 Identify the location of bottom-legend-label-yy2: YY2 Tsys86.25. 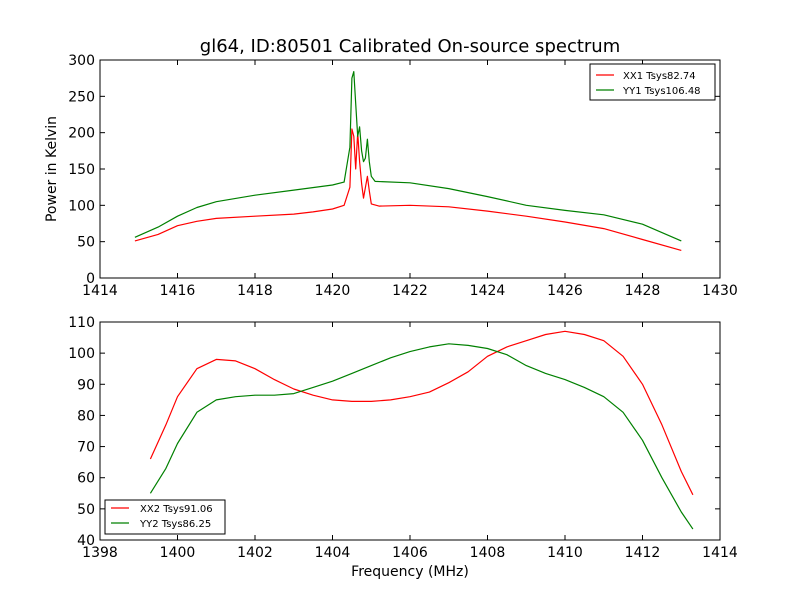
(175, 524).